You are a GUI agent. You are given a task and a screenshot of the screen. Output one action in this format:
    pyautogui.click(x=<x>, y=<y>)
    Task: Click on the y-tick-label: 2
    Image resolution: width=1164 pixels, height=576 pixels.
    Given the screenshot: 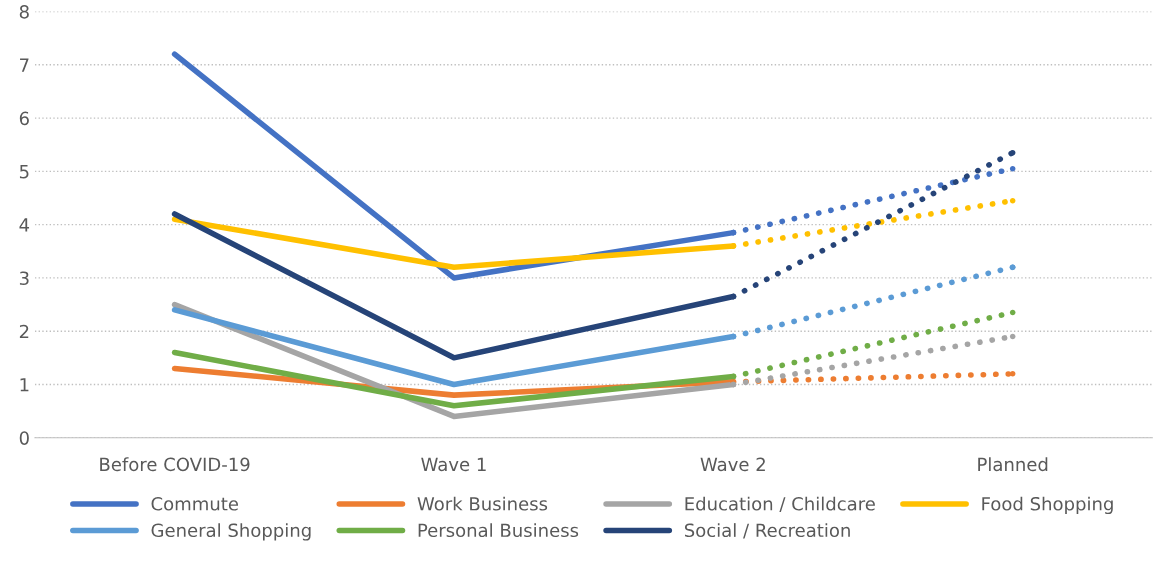 What is the action you would take?
    pyautogui.click(x=24, y=331)
    